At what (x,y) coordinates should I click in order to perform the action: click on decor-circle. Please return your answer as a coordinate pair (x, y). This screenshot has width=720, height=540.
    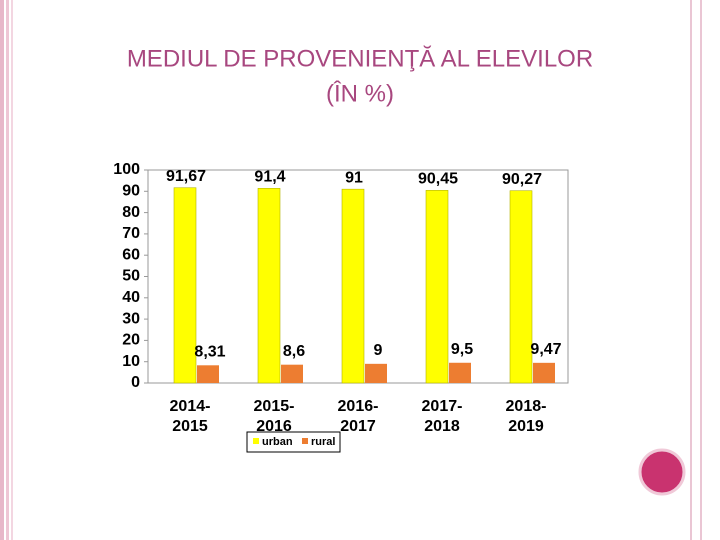
    Looking at the image, I should click on (662, 472).